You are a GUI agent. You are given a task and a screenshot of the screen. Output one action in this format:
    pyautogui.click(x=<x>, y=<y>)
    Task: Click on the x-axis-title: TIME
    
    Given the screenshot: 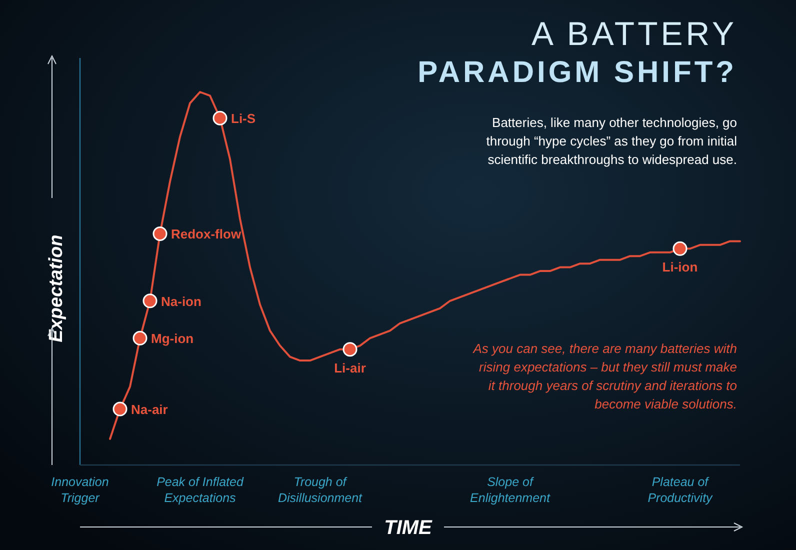 What is the action you would take?
    pyautogui.click(x=408, y=528)
    